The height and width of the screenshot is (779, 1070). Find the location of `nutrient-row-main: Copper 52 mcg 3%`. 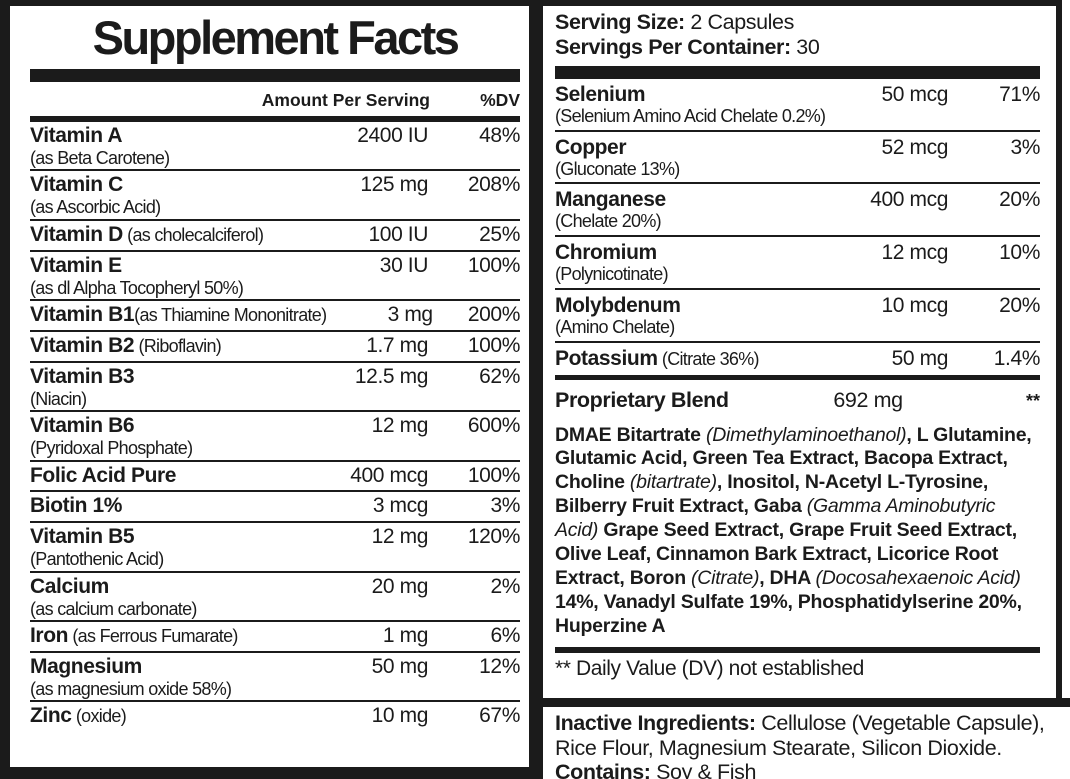

nutrient-row-main: Copper 52 mcg 3% is located at coordinates (797, 148).